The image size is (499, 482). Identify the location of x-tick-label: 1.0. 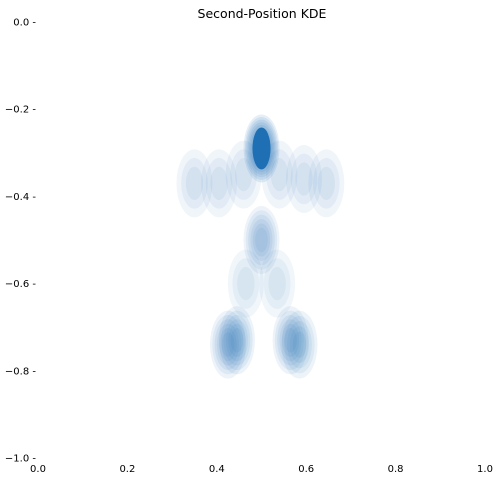
(485, 469).